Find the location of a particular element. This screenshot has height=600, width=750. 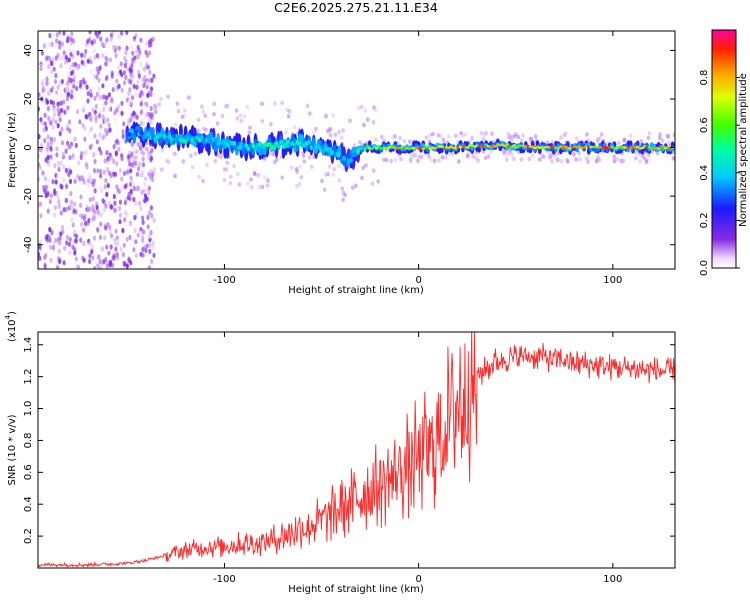

y-tick-label: 0.8 is located at coordinates (28, 440).